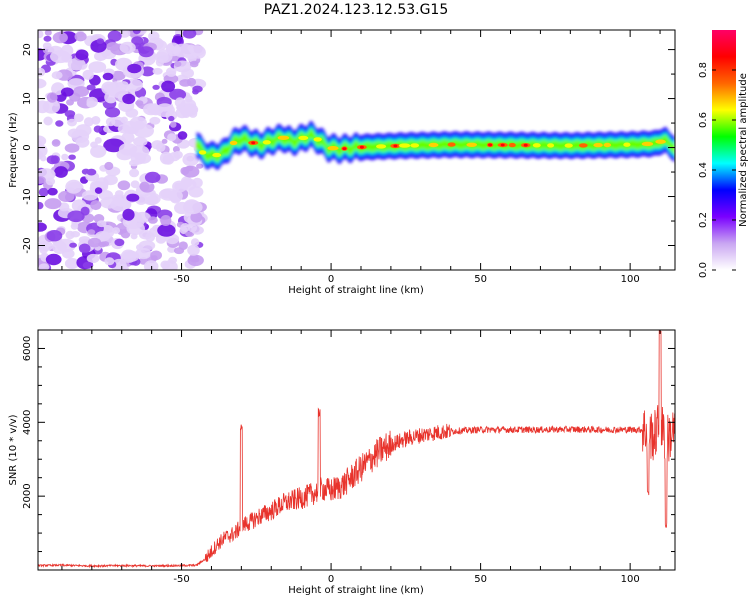 The image size is (750, 600). Describe the element at coordinates (27, 196) in the screenshot. I see `y-tick-label: -10` at that location.